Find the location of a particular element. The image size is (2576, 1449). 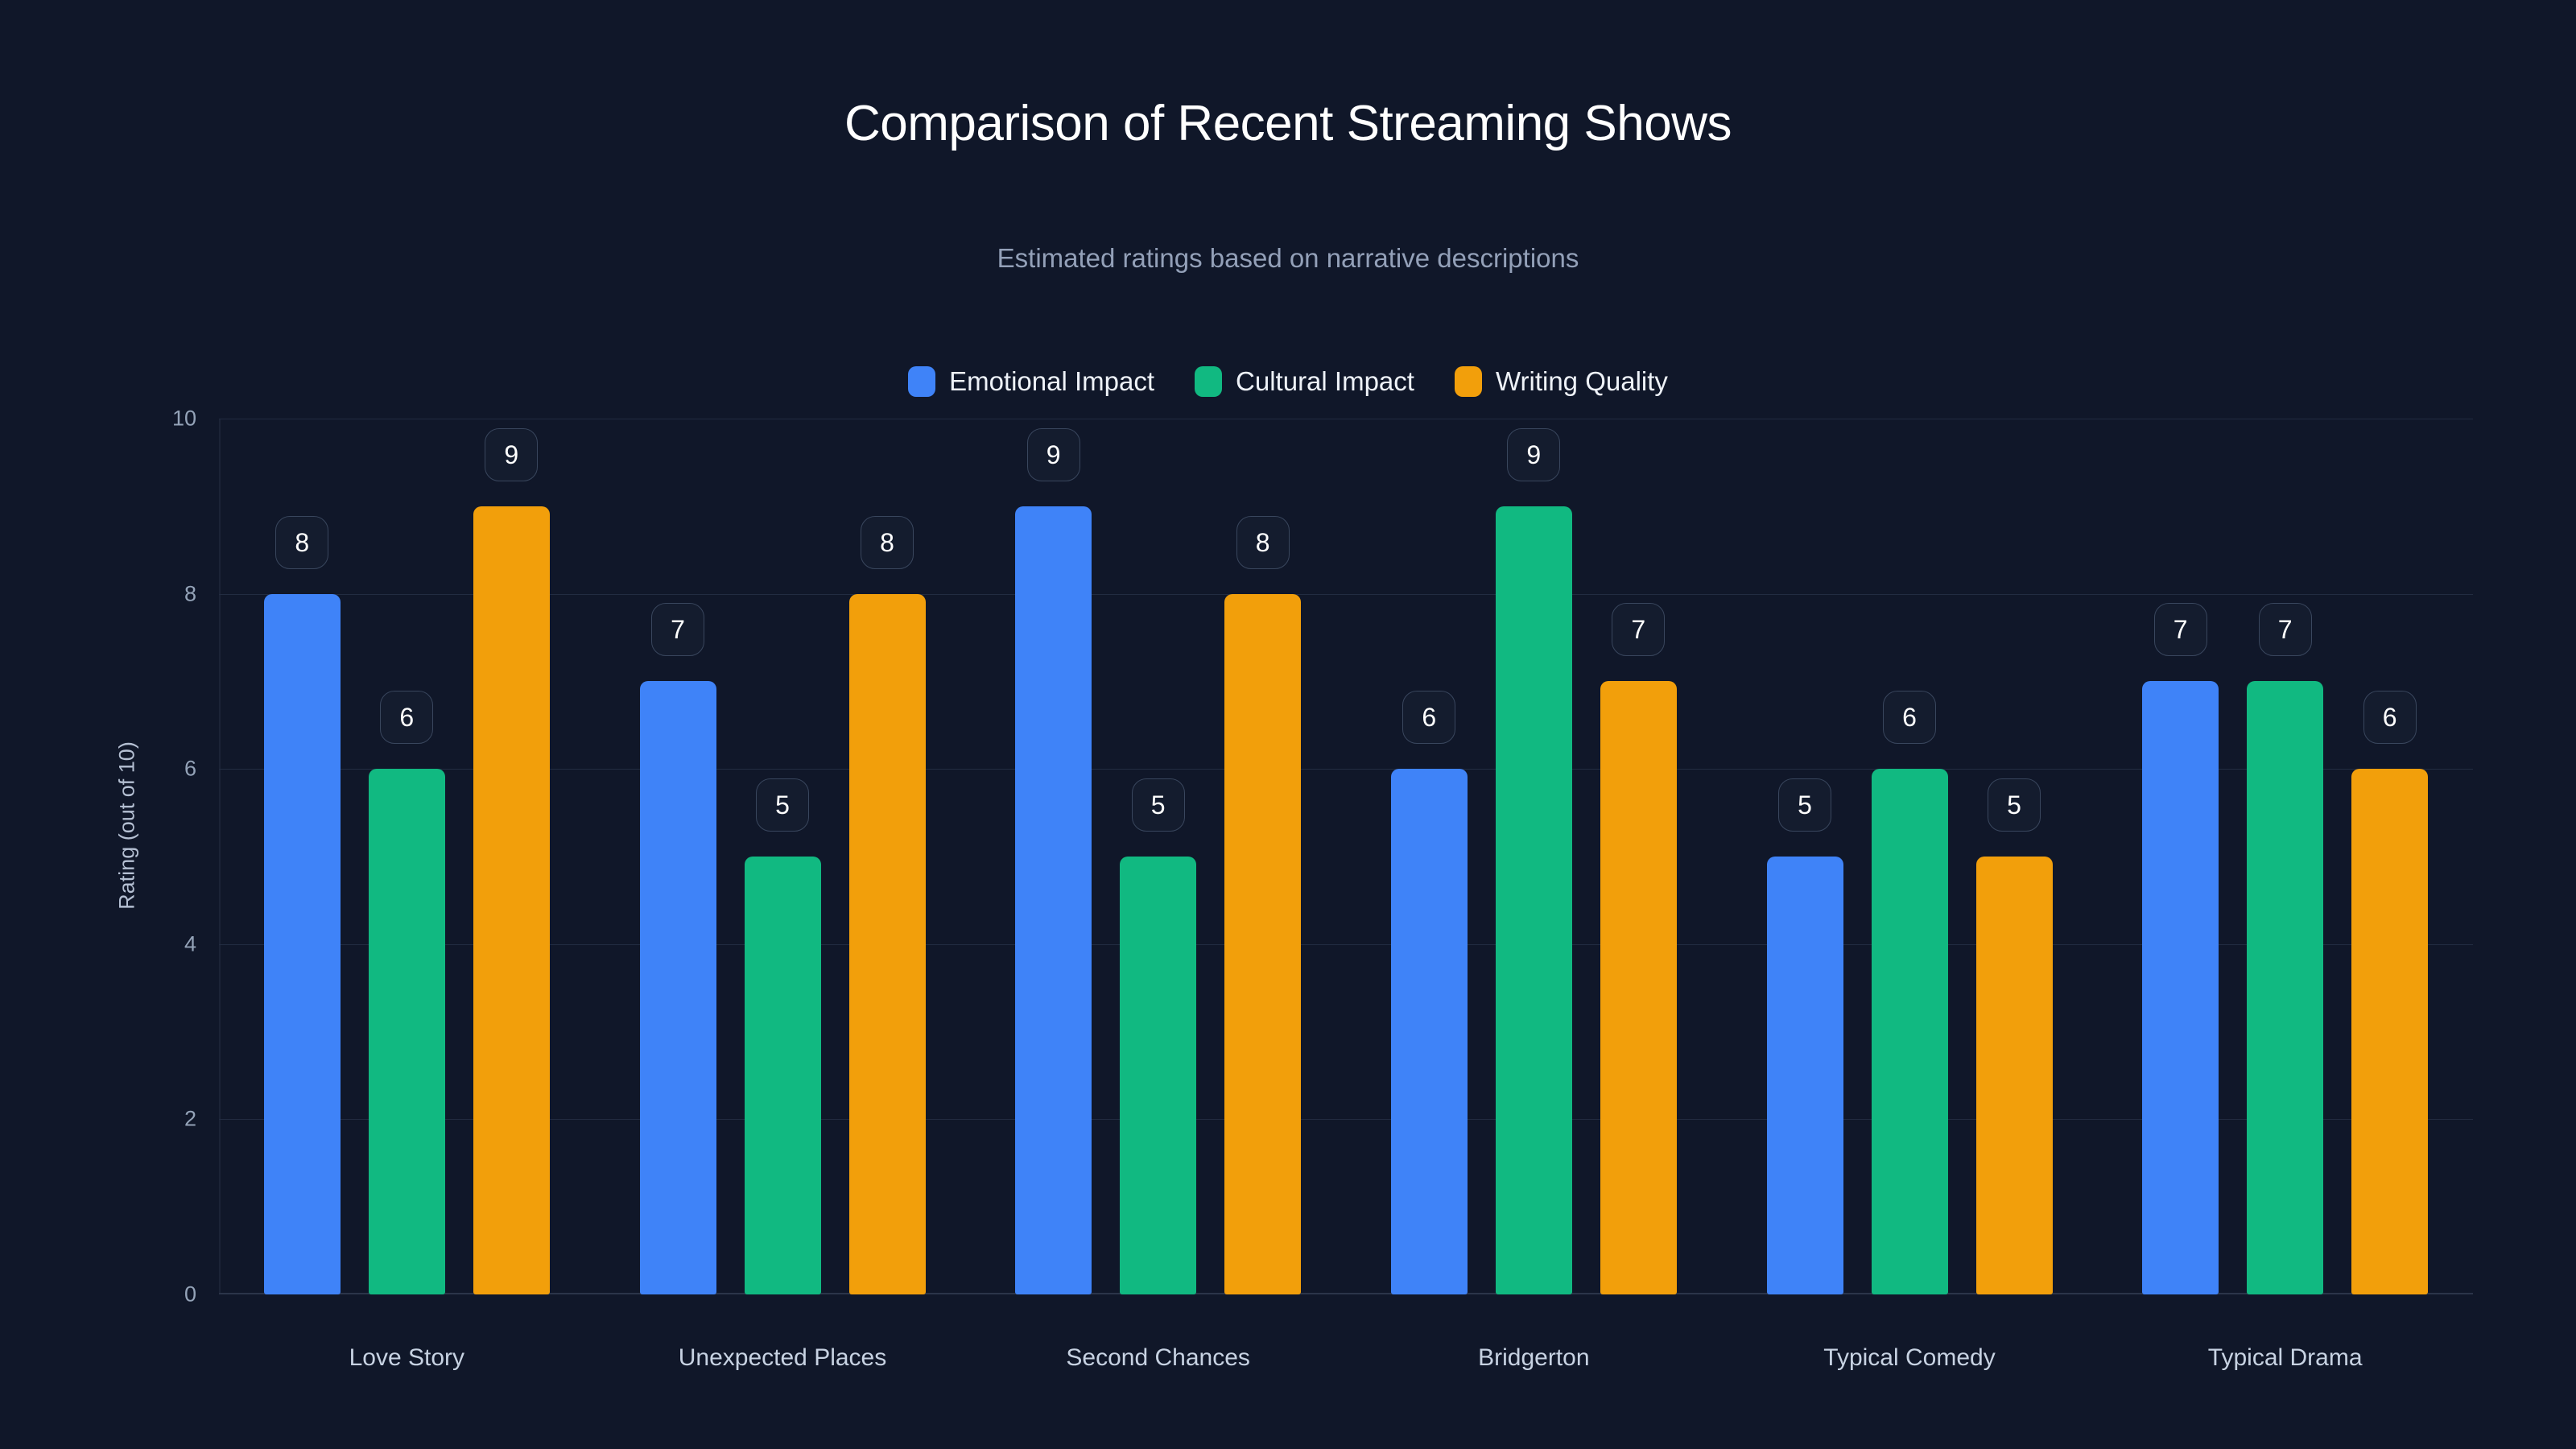

y-axis-tick-label: 2 is located at coordinates (190, 1118).